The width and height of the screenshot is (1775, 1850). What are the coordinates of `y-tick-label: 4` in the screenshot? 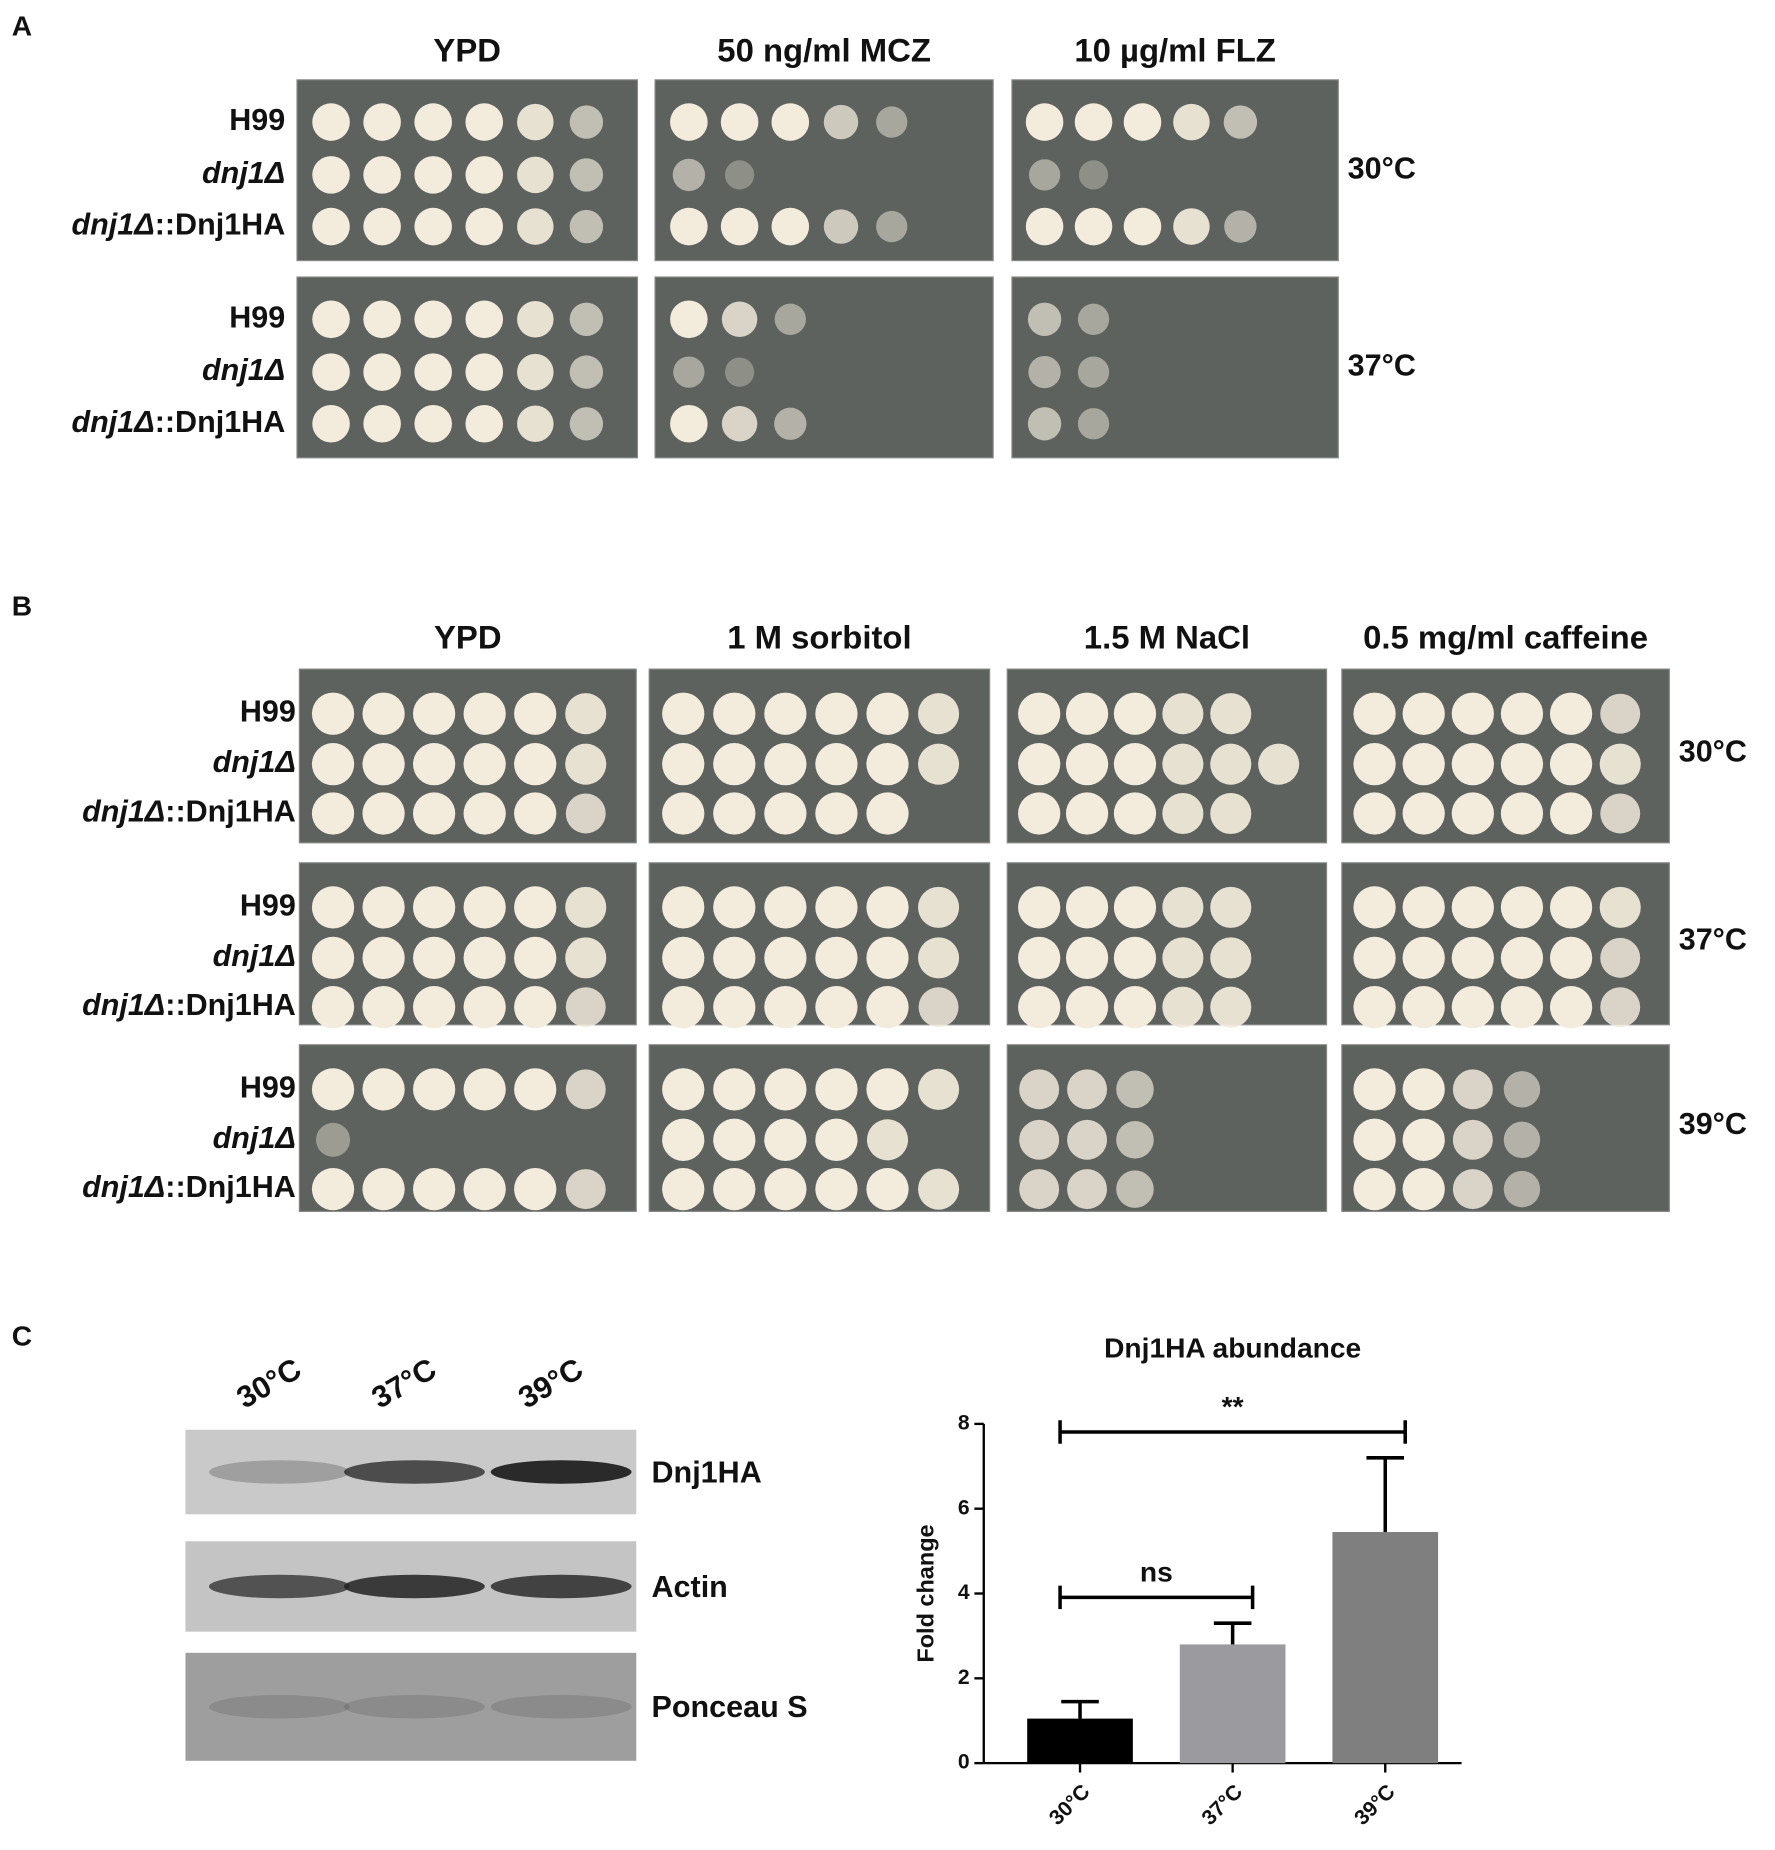 It's located at (964, 1592).